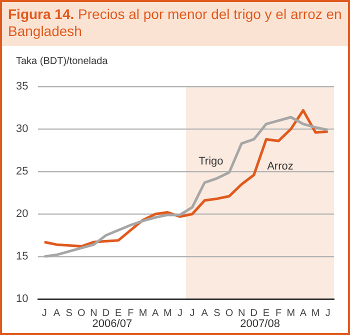 This screenshot has width=350, height=335. I want to click on y-tick-label: 15, so click(22, 256).